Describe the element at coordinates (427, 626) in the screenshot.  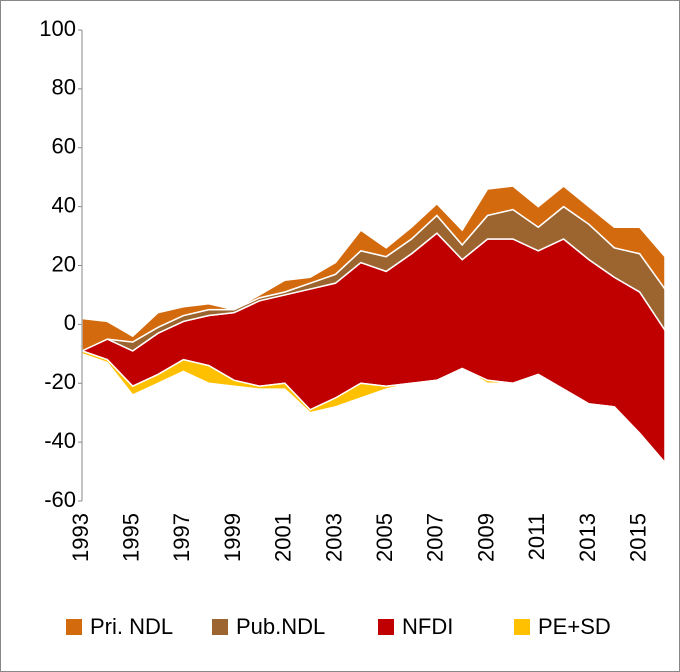
I see `legend-label: NFDI` at that location.